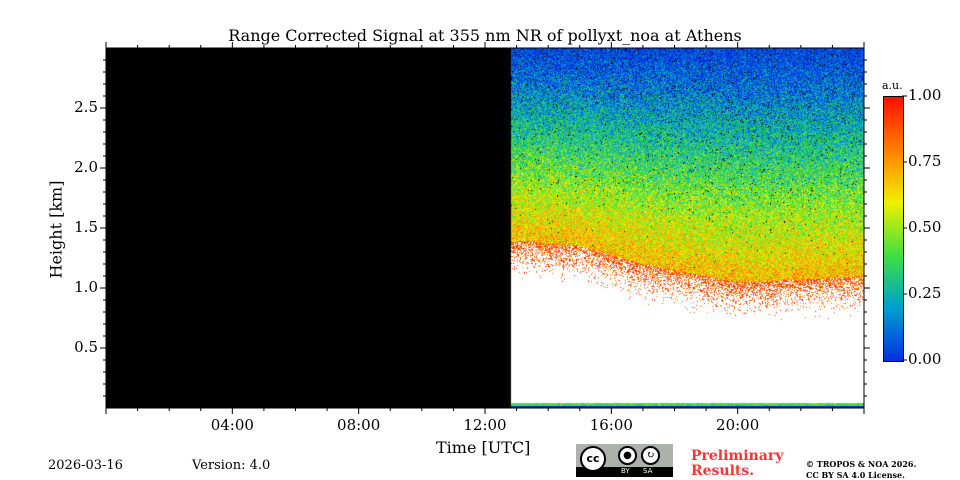  What do you see at coordinates (625, 471) in the screenshot?
I see `by-label: BY` at bounding box center [625, 471].